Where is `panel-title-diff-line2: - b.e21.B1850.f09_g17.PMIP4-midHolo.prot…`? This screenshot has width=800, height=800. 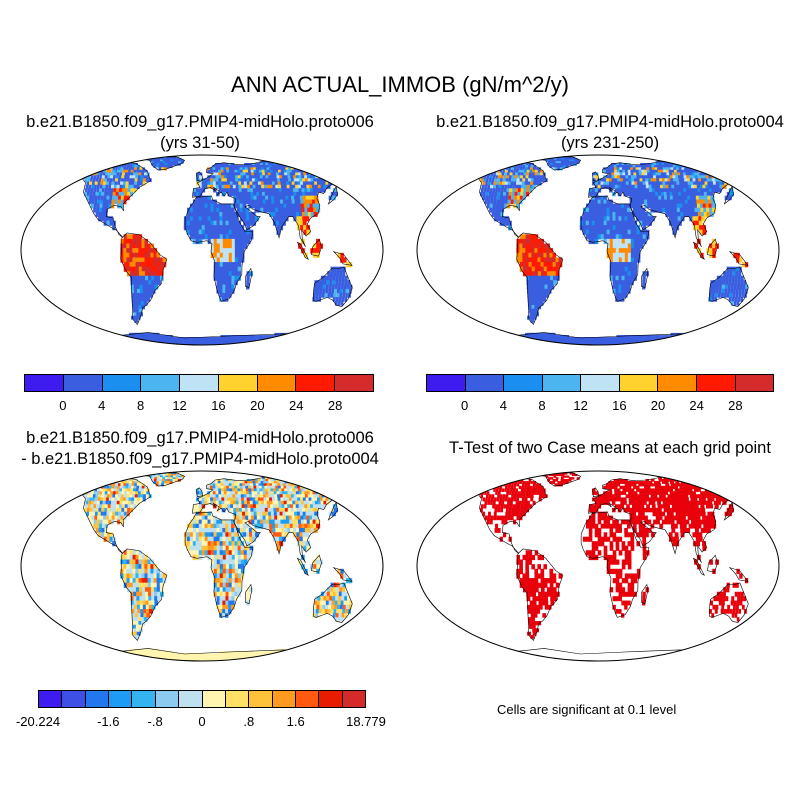 panel-title-diff-line2: - b.e21.B1850.f09_g17.PMIP4-midHolo.prot… is located at coordinates (200, 459).